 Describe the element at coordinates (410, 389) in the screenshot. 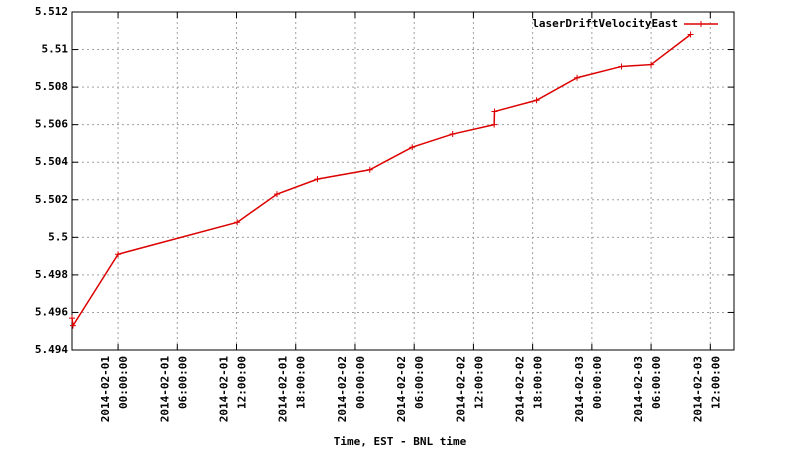

I see `x-tick-label: 2014-02-02 06:00:00` at that location.